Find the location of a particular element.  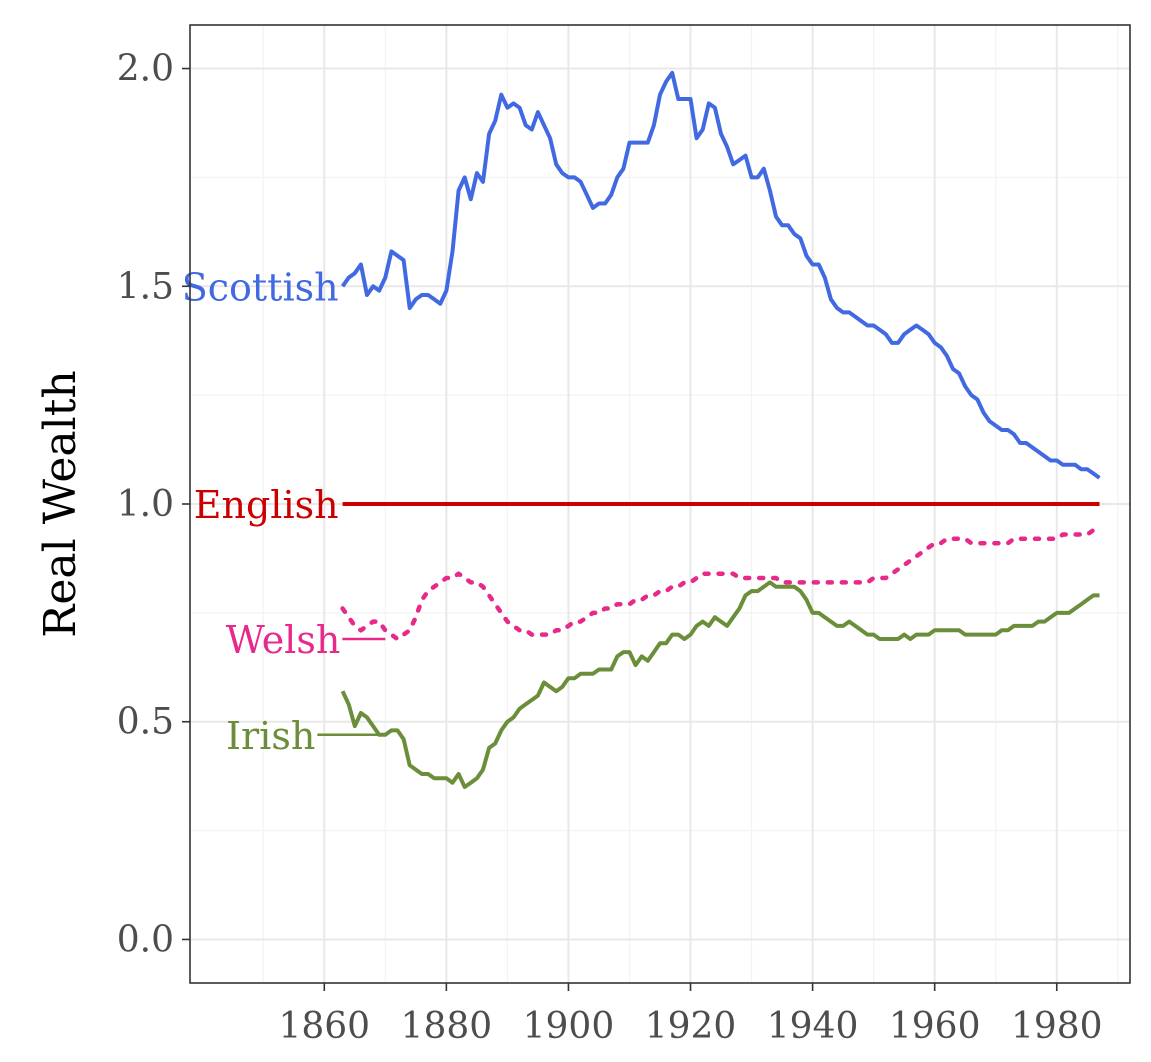

x-tick-label: 1920 is located at coordinates (691, 1026).